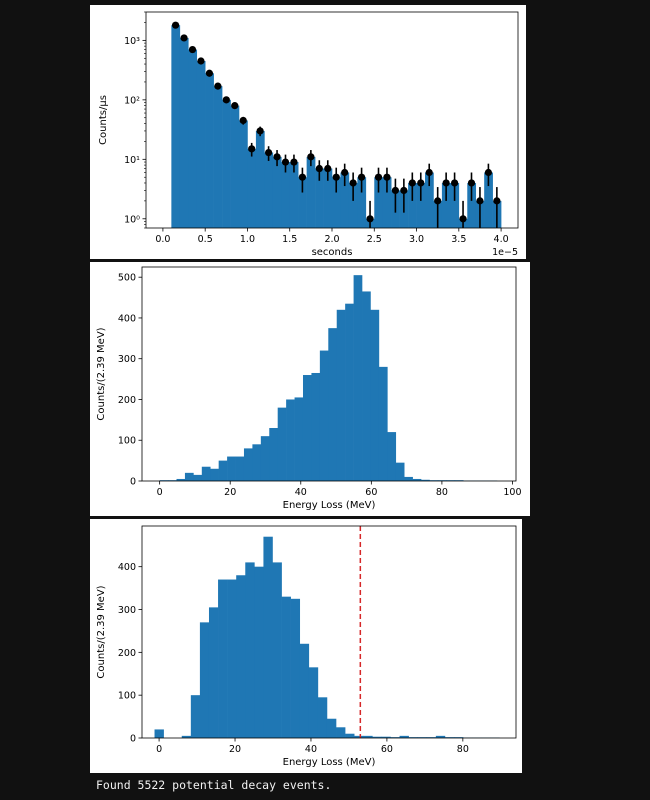  Describe the element at coordinates (103, 120) in the screenshot. I see `y-axis-label: Counts/μs` at that location.